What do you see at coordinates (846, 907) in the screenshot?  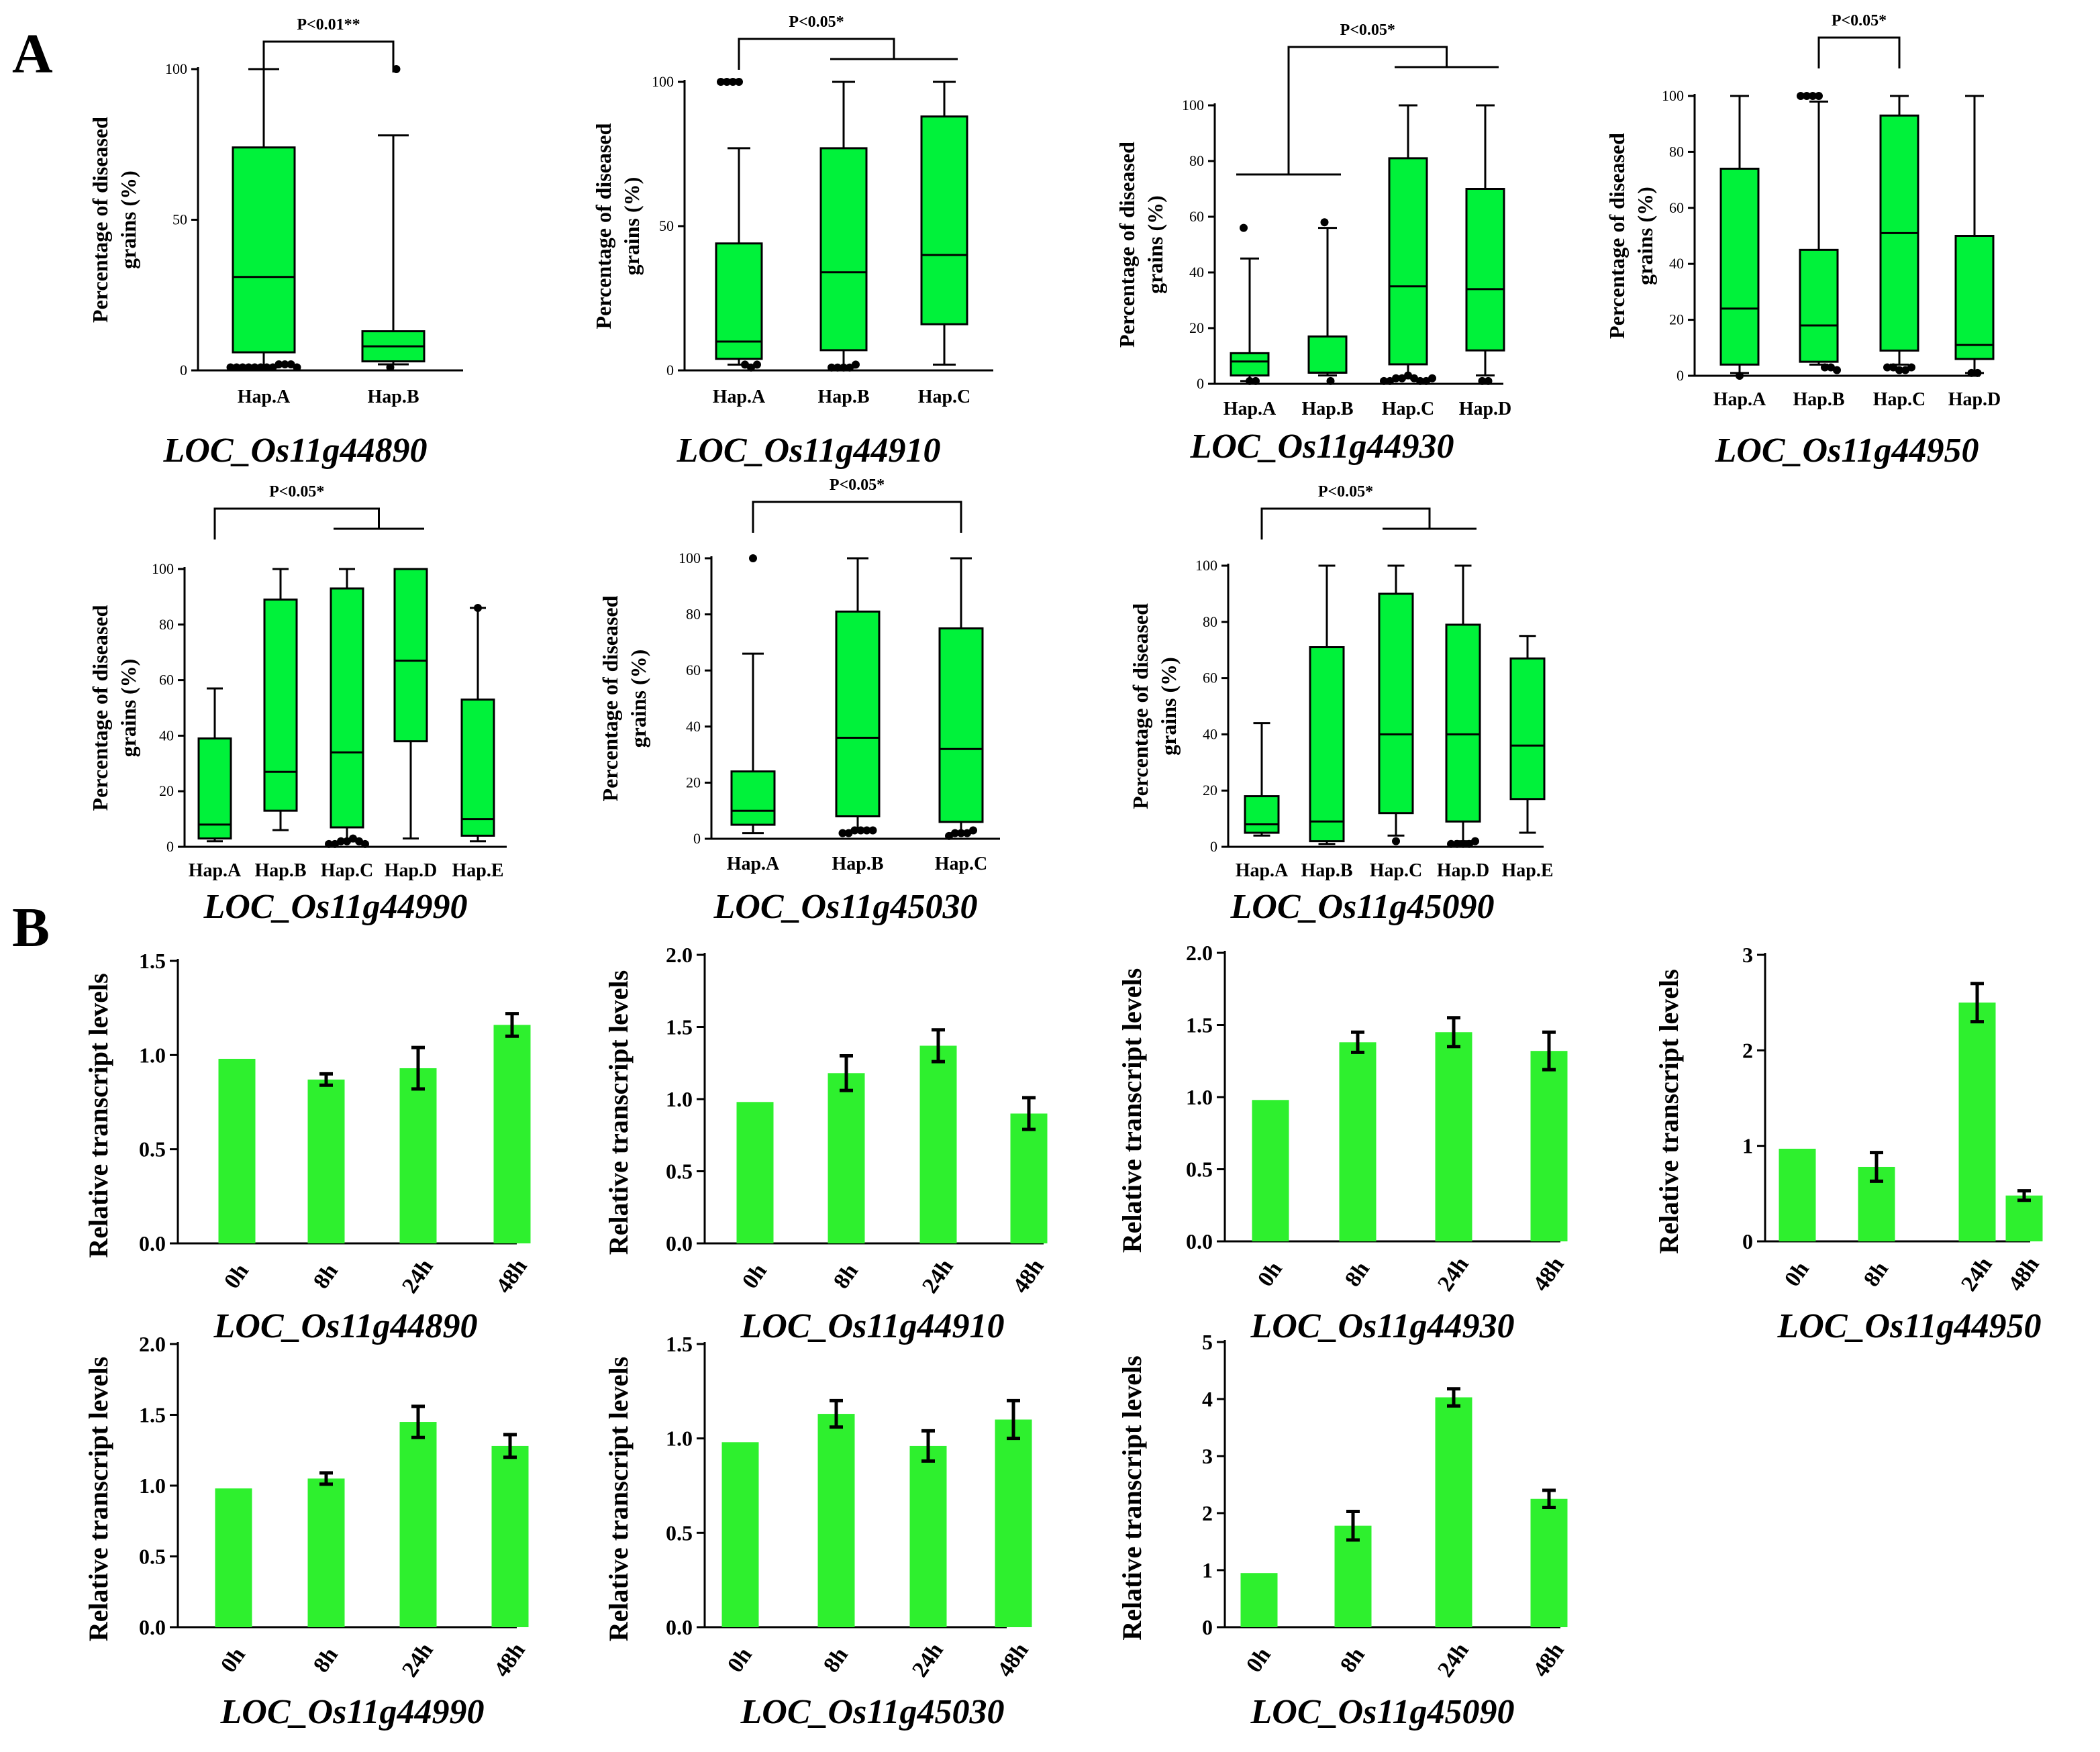 I see `chart-title: LOC_Os11g45030` at bounding box center [846, 907].